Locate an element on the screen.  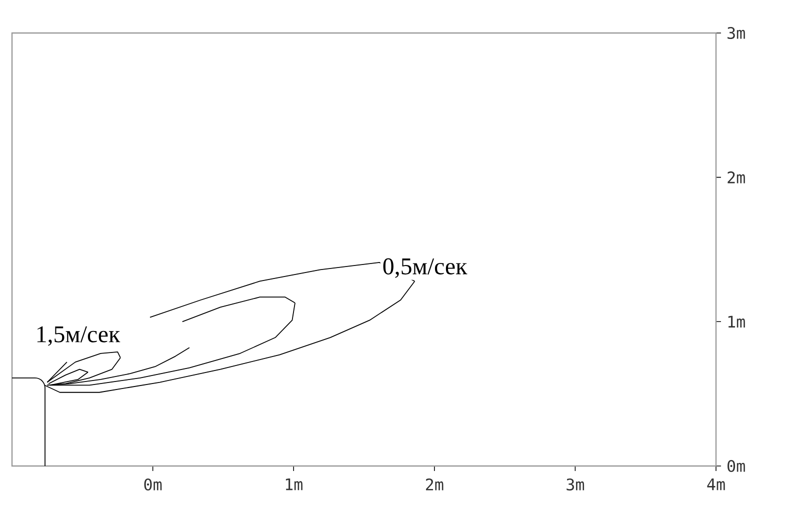
x-tick-label: 0m is located at coordinates (153, 484).